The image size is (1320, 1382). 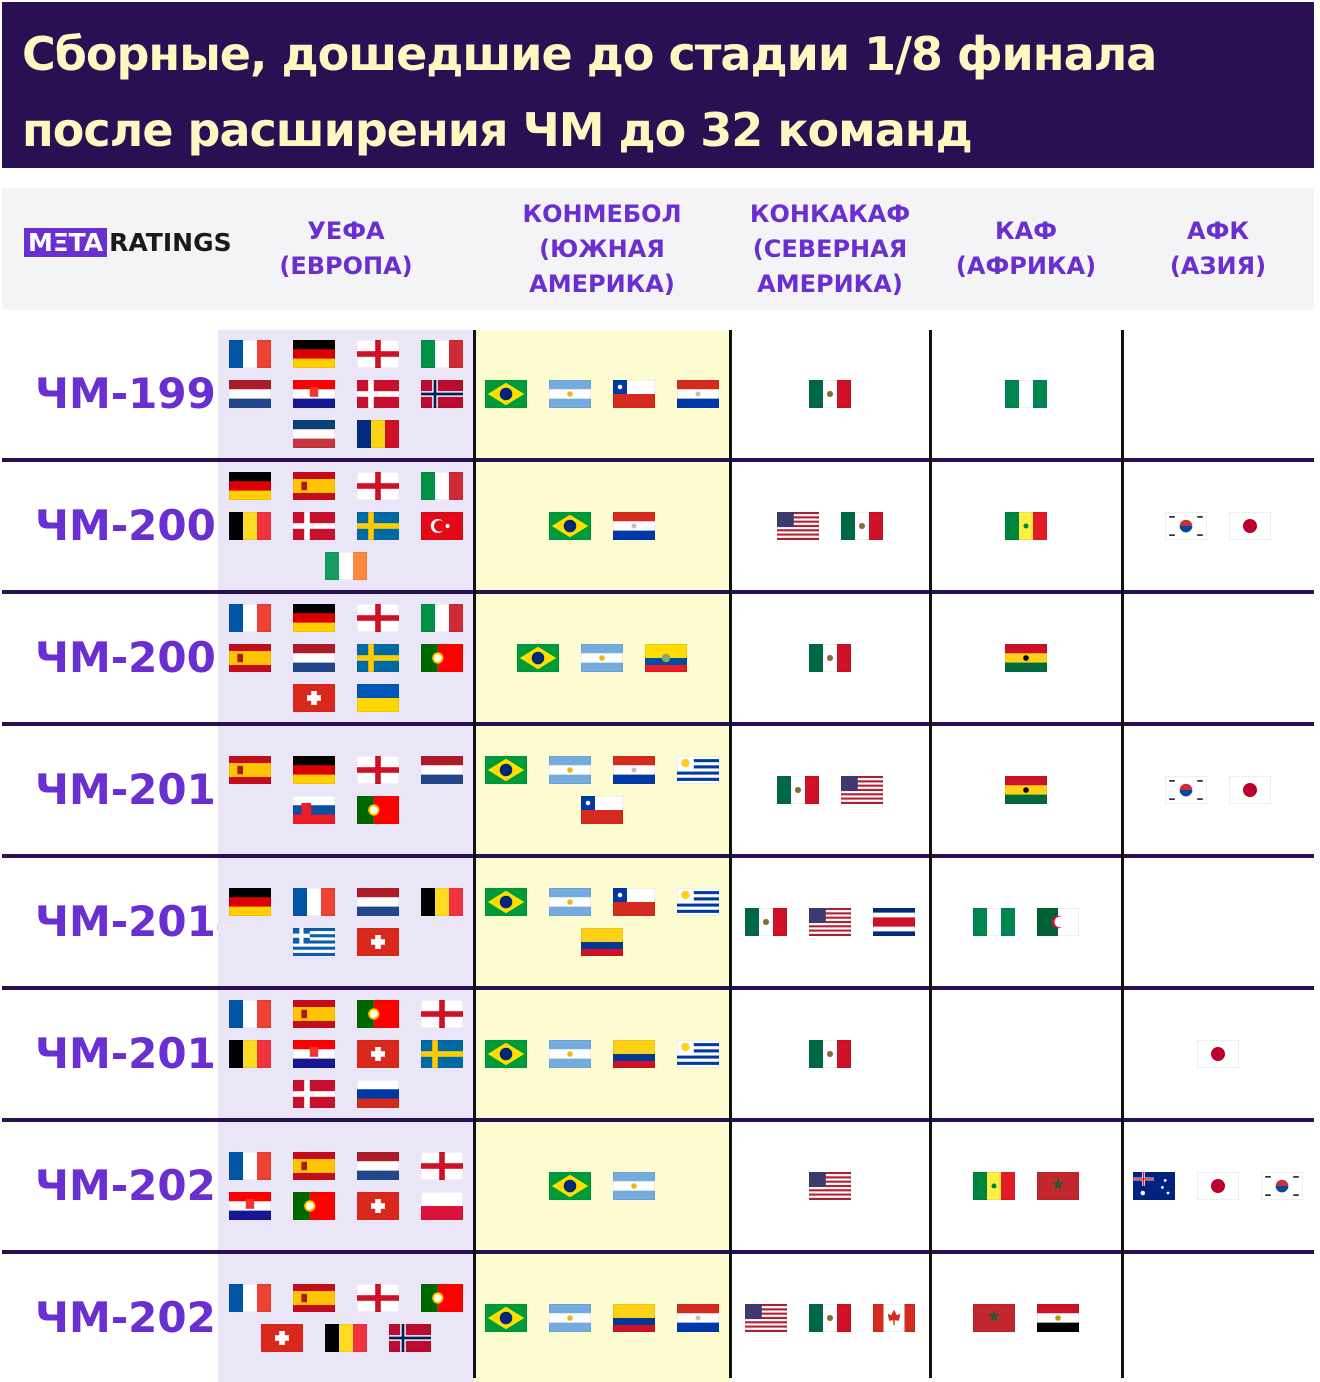 I want to click on row-label-cell: ЧМ-2006, so click(x=124, y=658).